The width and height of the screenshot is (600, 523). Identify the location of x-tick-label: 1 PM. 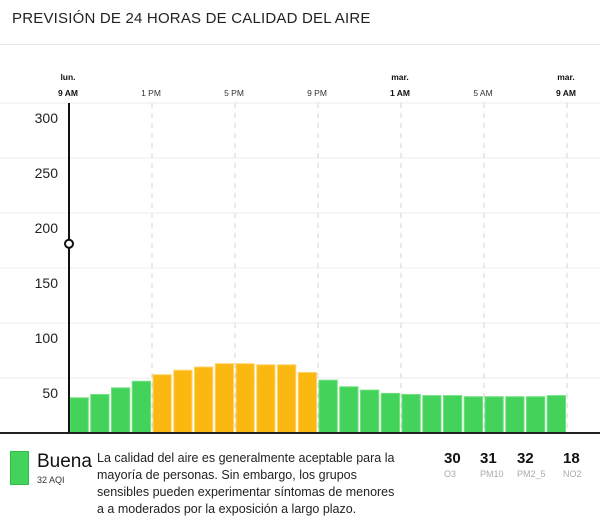
(151, 93).